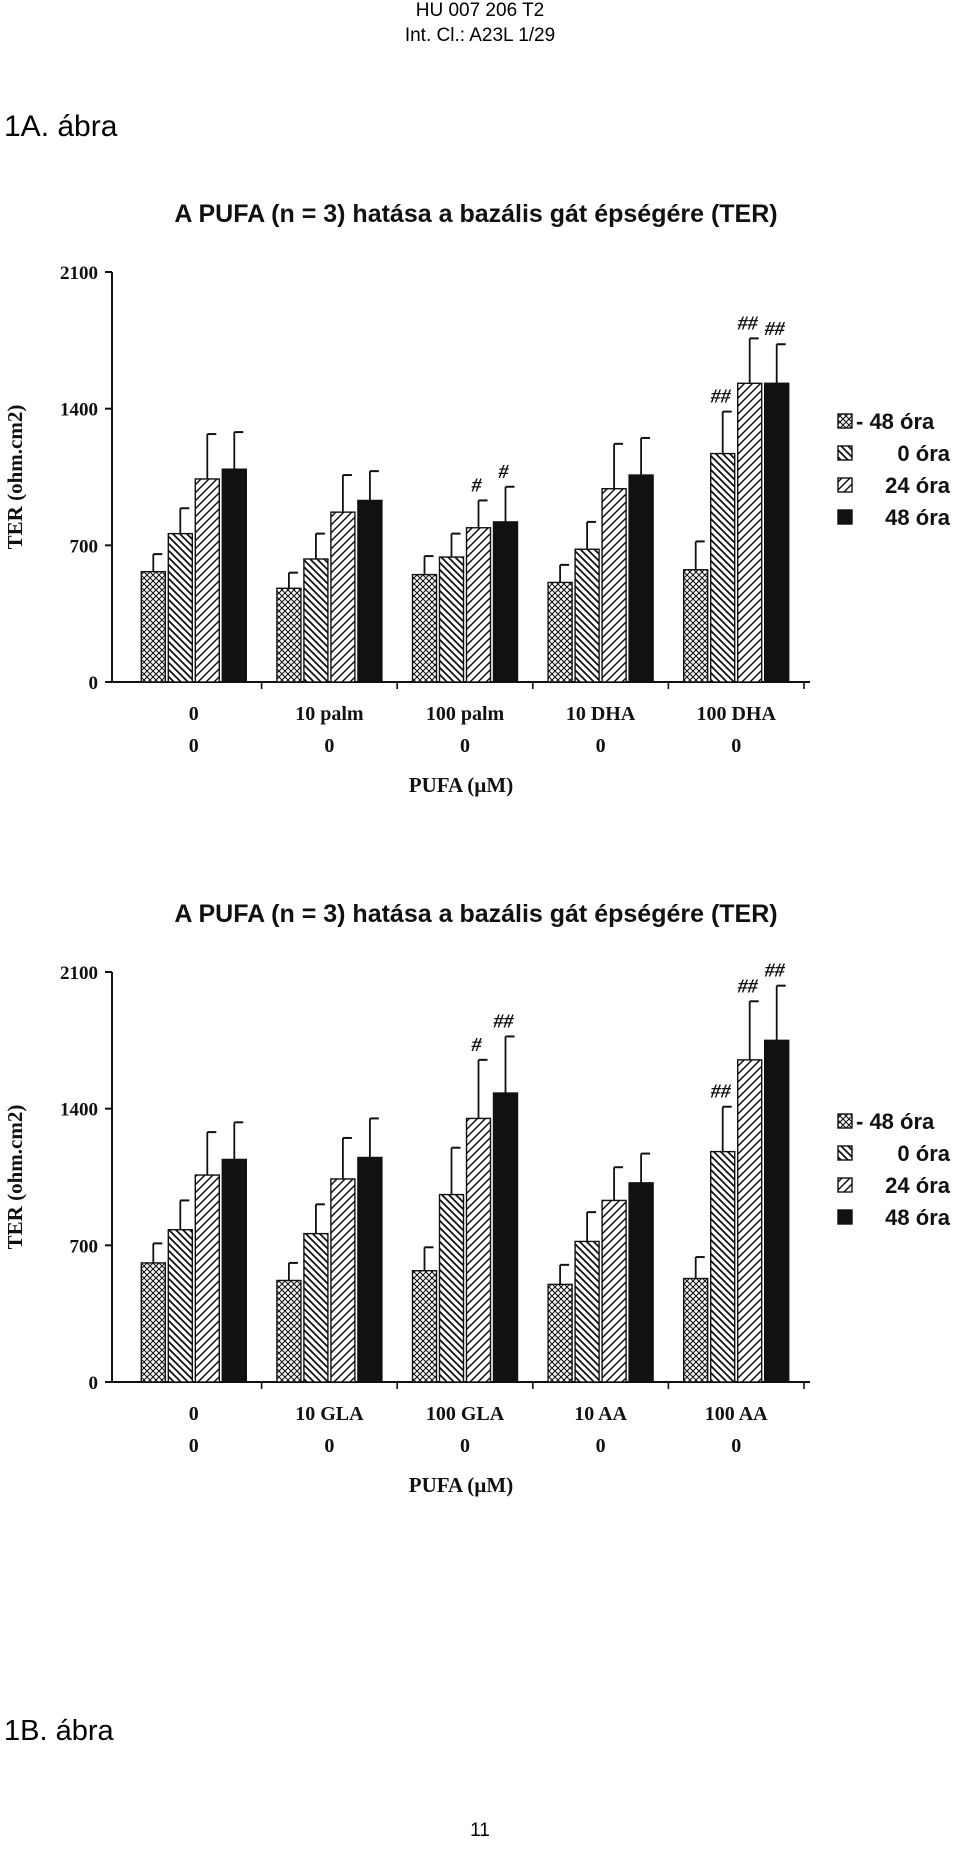  I want to click on x-category-label: 100 DHA, so click(736, 714).